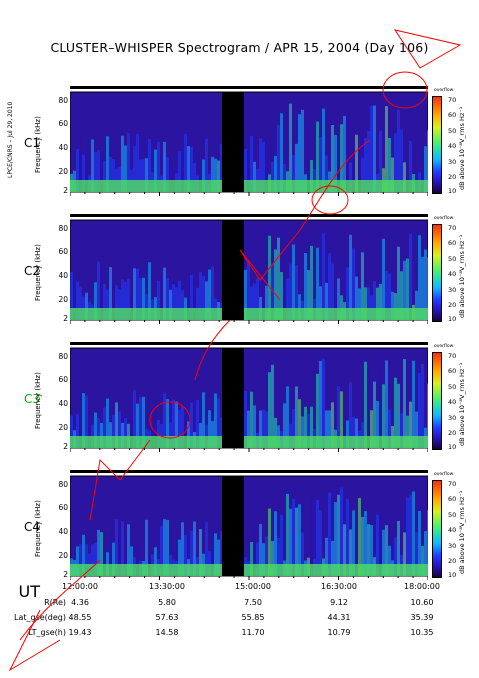 The width and height of the screenshot is (479, 678). Describe the element at coordinates (253, 602) in the screenshot. I see `ephemeris-value: 7.50` at that location.